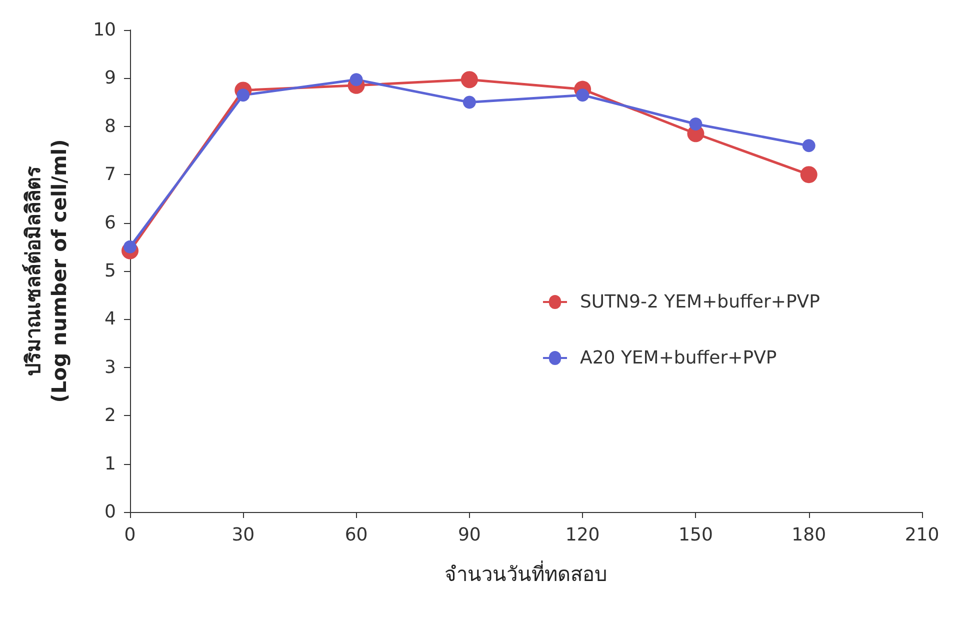 The width and height of the screenshot is (954, 642). What do you see at coordinates (469, 535) in the screenshot?
I see `x-tick-label: 90` at bounding box center [469, 535].